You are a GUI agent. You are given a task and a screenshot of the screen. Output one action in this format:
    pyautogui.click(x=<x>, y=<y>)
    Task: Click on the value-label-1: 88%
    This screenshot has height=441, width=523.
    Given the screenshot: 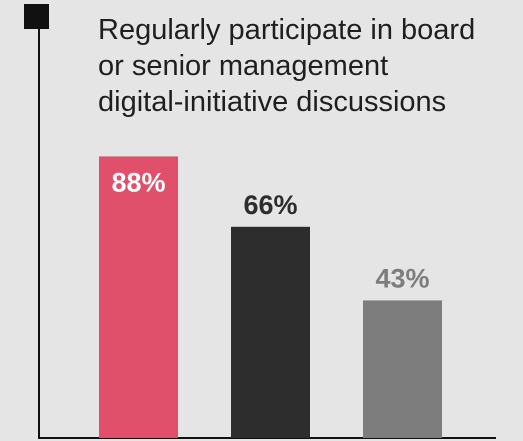 What is the action you would take?
    pyautogui.click(x=138, y=182)
    